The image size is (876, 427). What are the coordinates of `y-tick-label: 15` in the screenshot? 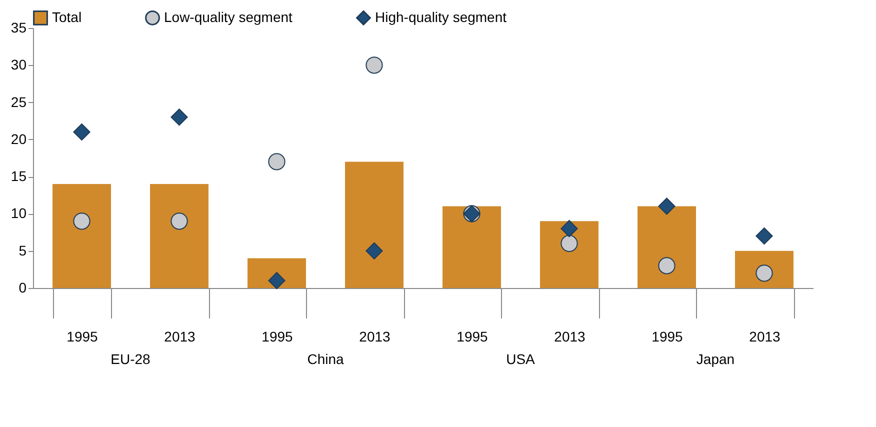 It's located at (18, 176).